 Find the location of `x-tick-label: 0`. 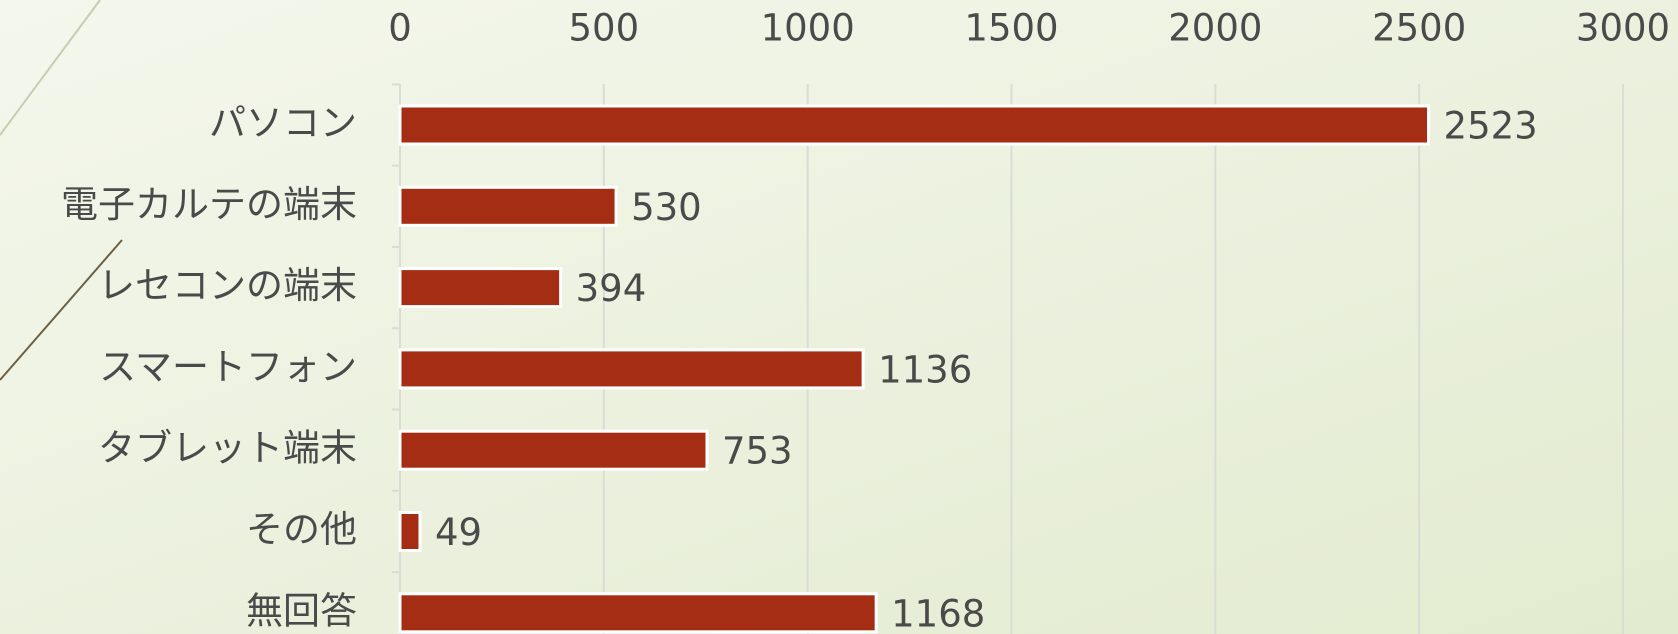

x-tick-label: 0 is located at coordinates (400, 28).